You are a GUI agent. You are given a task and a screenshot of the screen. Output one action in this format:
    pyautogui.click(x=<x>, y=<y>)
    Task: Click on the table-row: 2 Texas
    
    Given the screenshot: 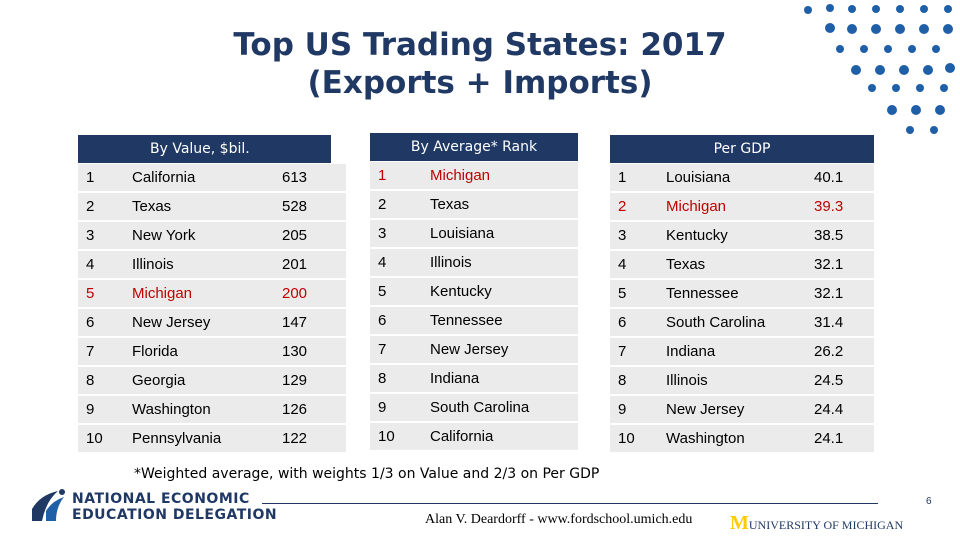 What is the action you would take?
    pyautogui.click(x=474, y=205)
    